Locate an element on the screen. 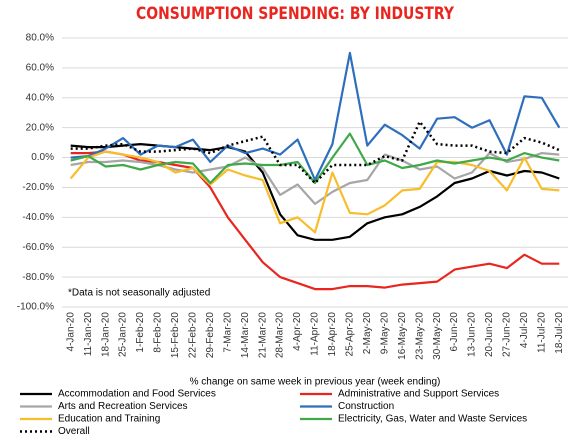 This screenshot has width=580, height=443. x-tick-label: 9-May-20 is located at coordinates (384, 333).